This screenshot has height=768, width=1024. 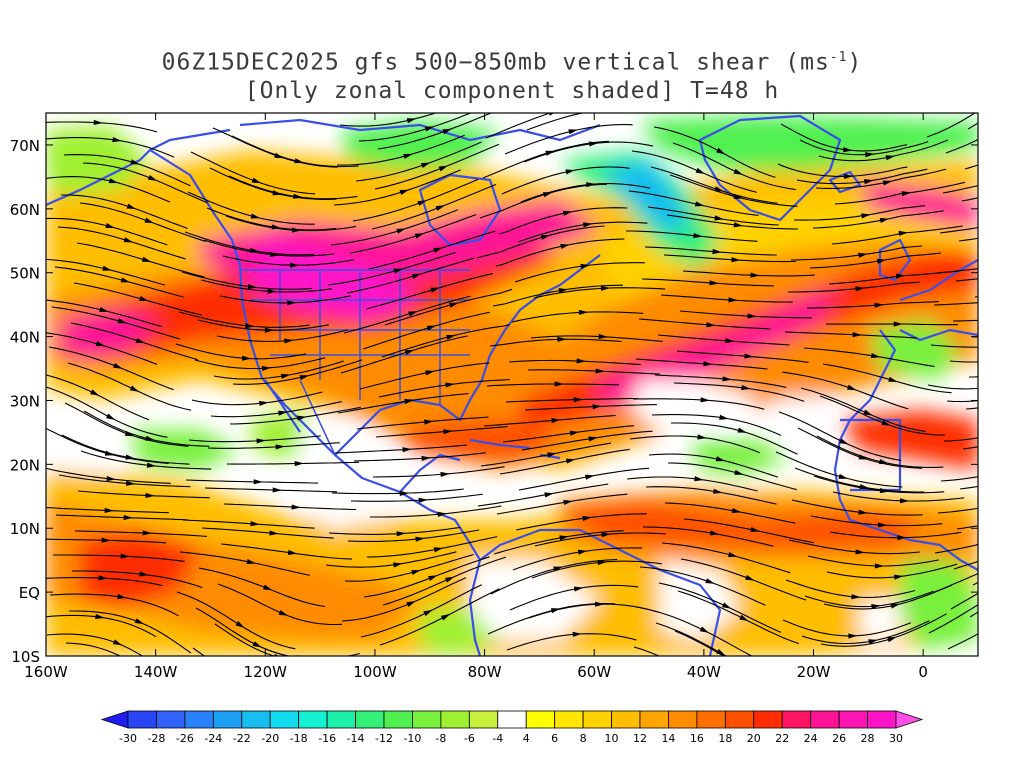 What do you see at coordinates (594, 672) in the screenshot?
I see `lon-label: 60W` at bounding box center [594, 672].